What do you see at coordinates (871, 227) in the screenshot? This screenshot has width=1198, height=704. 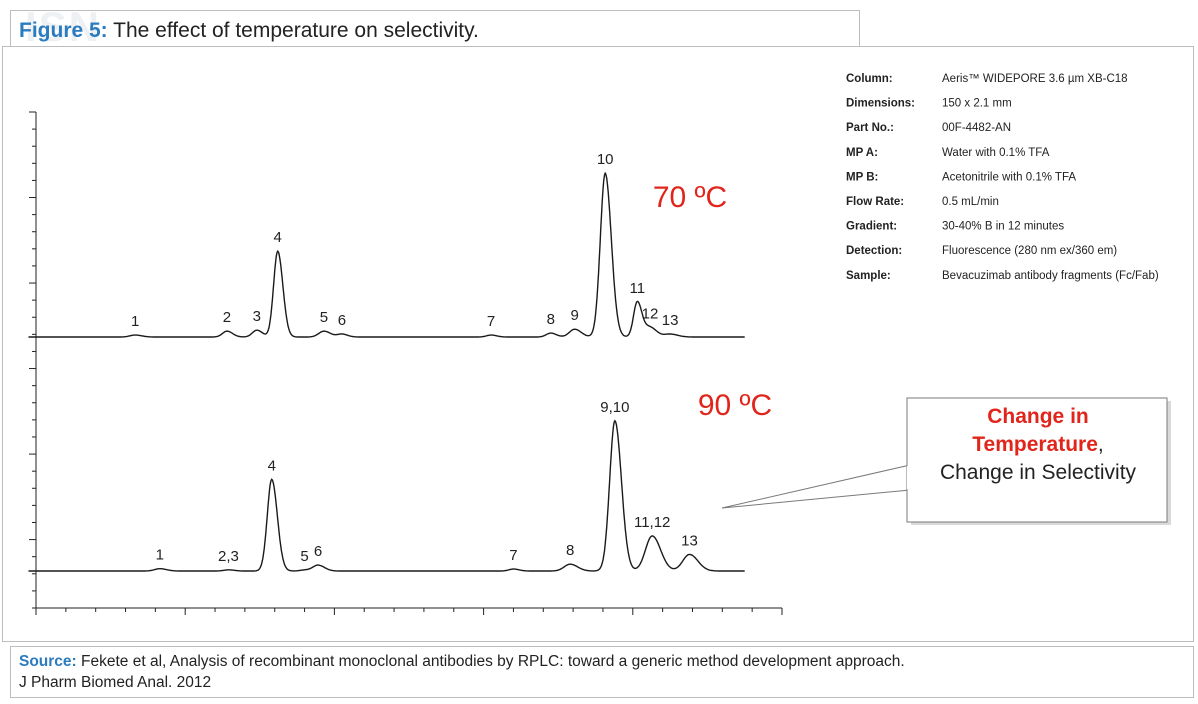 I see `condition-key: Gradient:` at bounding box center [871, 227].